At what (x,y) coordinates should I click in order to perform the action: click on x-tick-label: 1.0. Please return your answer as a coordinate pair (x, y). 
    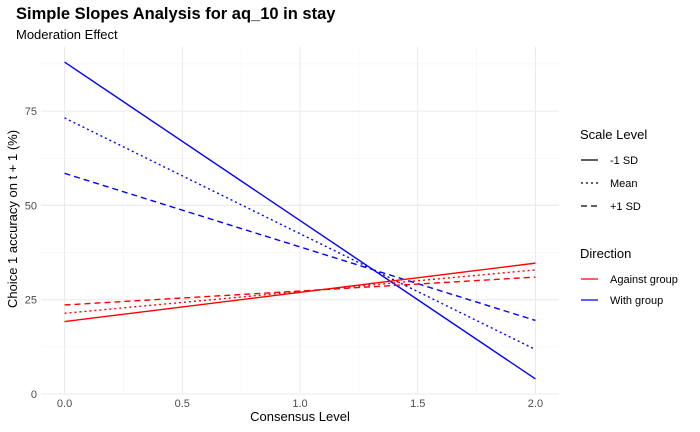
    Looking at the image, I should click on (299, 404).